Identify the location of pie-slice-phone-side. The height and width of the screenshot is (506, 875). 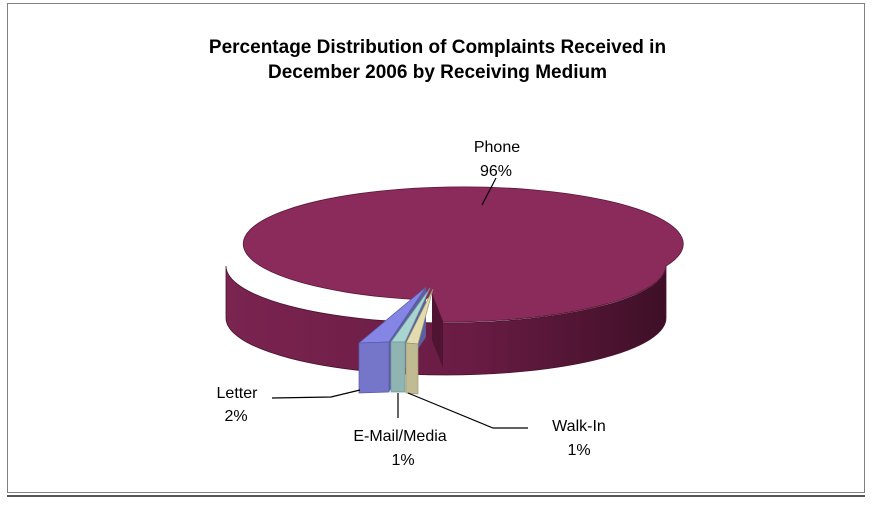
(446, 320).